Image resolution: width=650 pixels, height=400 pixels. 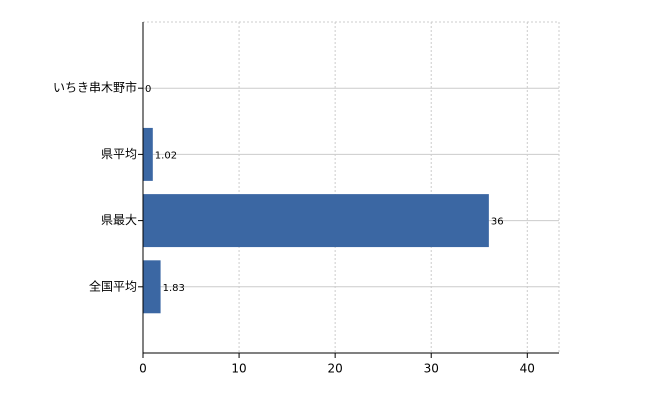 I want to click on x-tick-label: 40, so click(x=527, y=369).